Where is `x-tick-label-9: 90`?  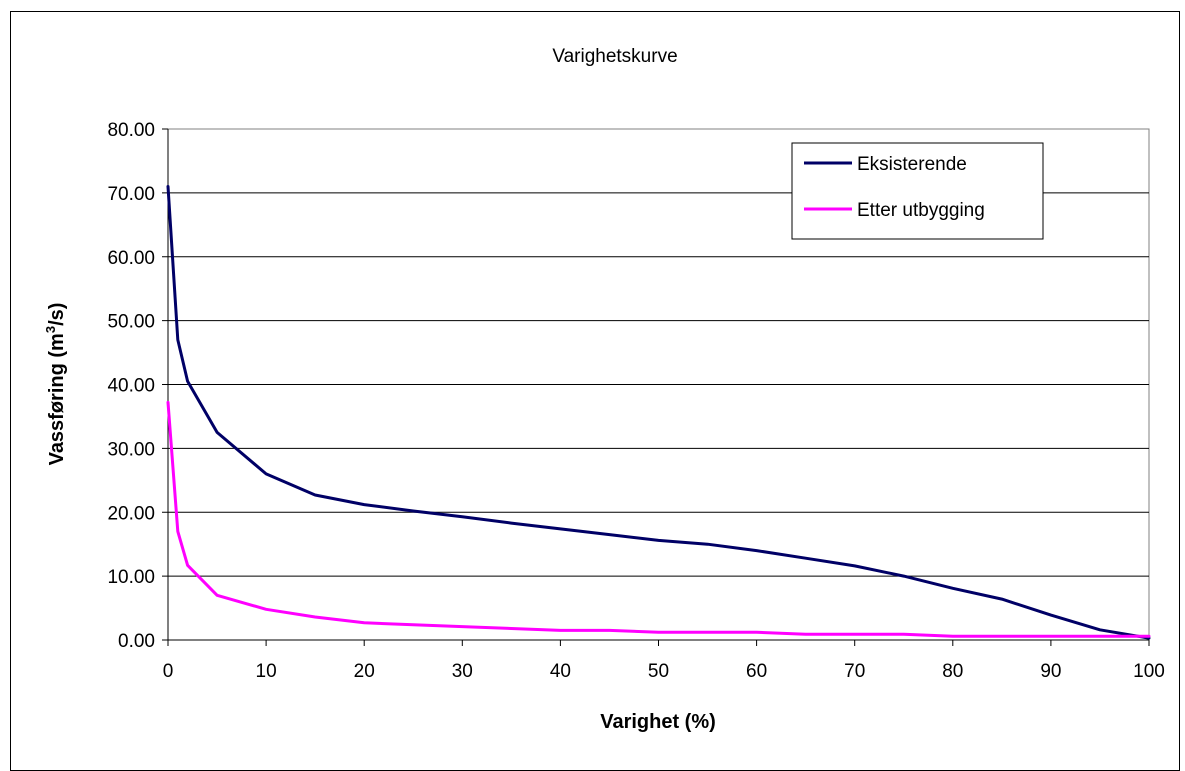
x-tick-label-9: 90 is located at coordinates (1050, 671).